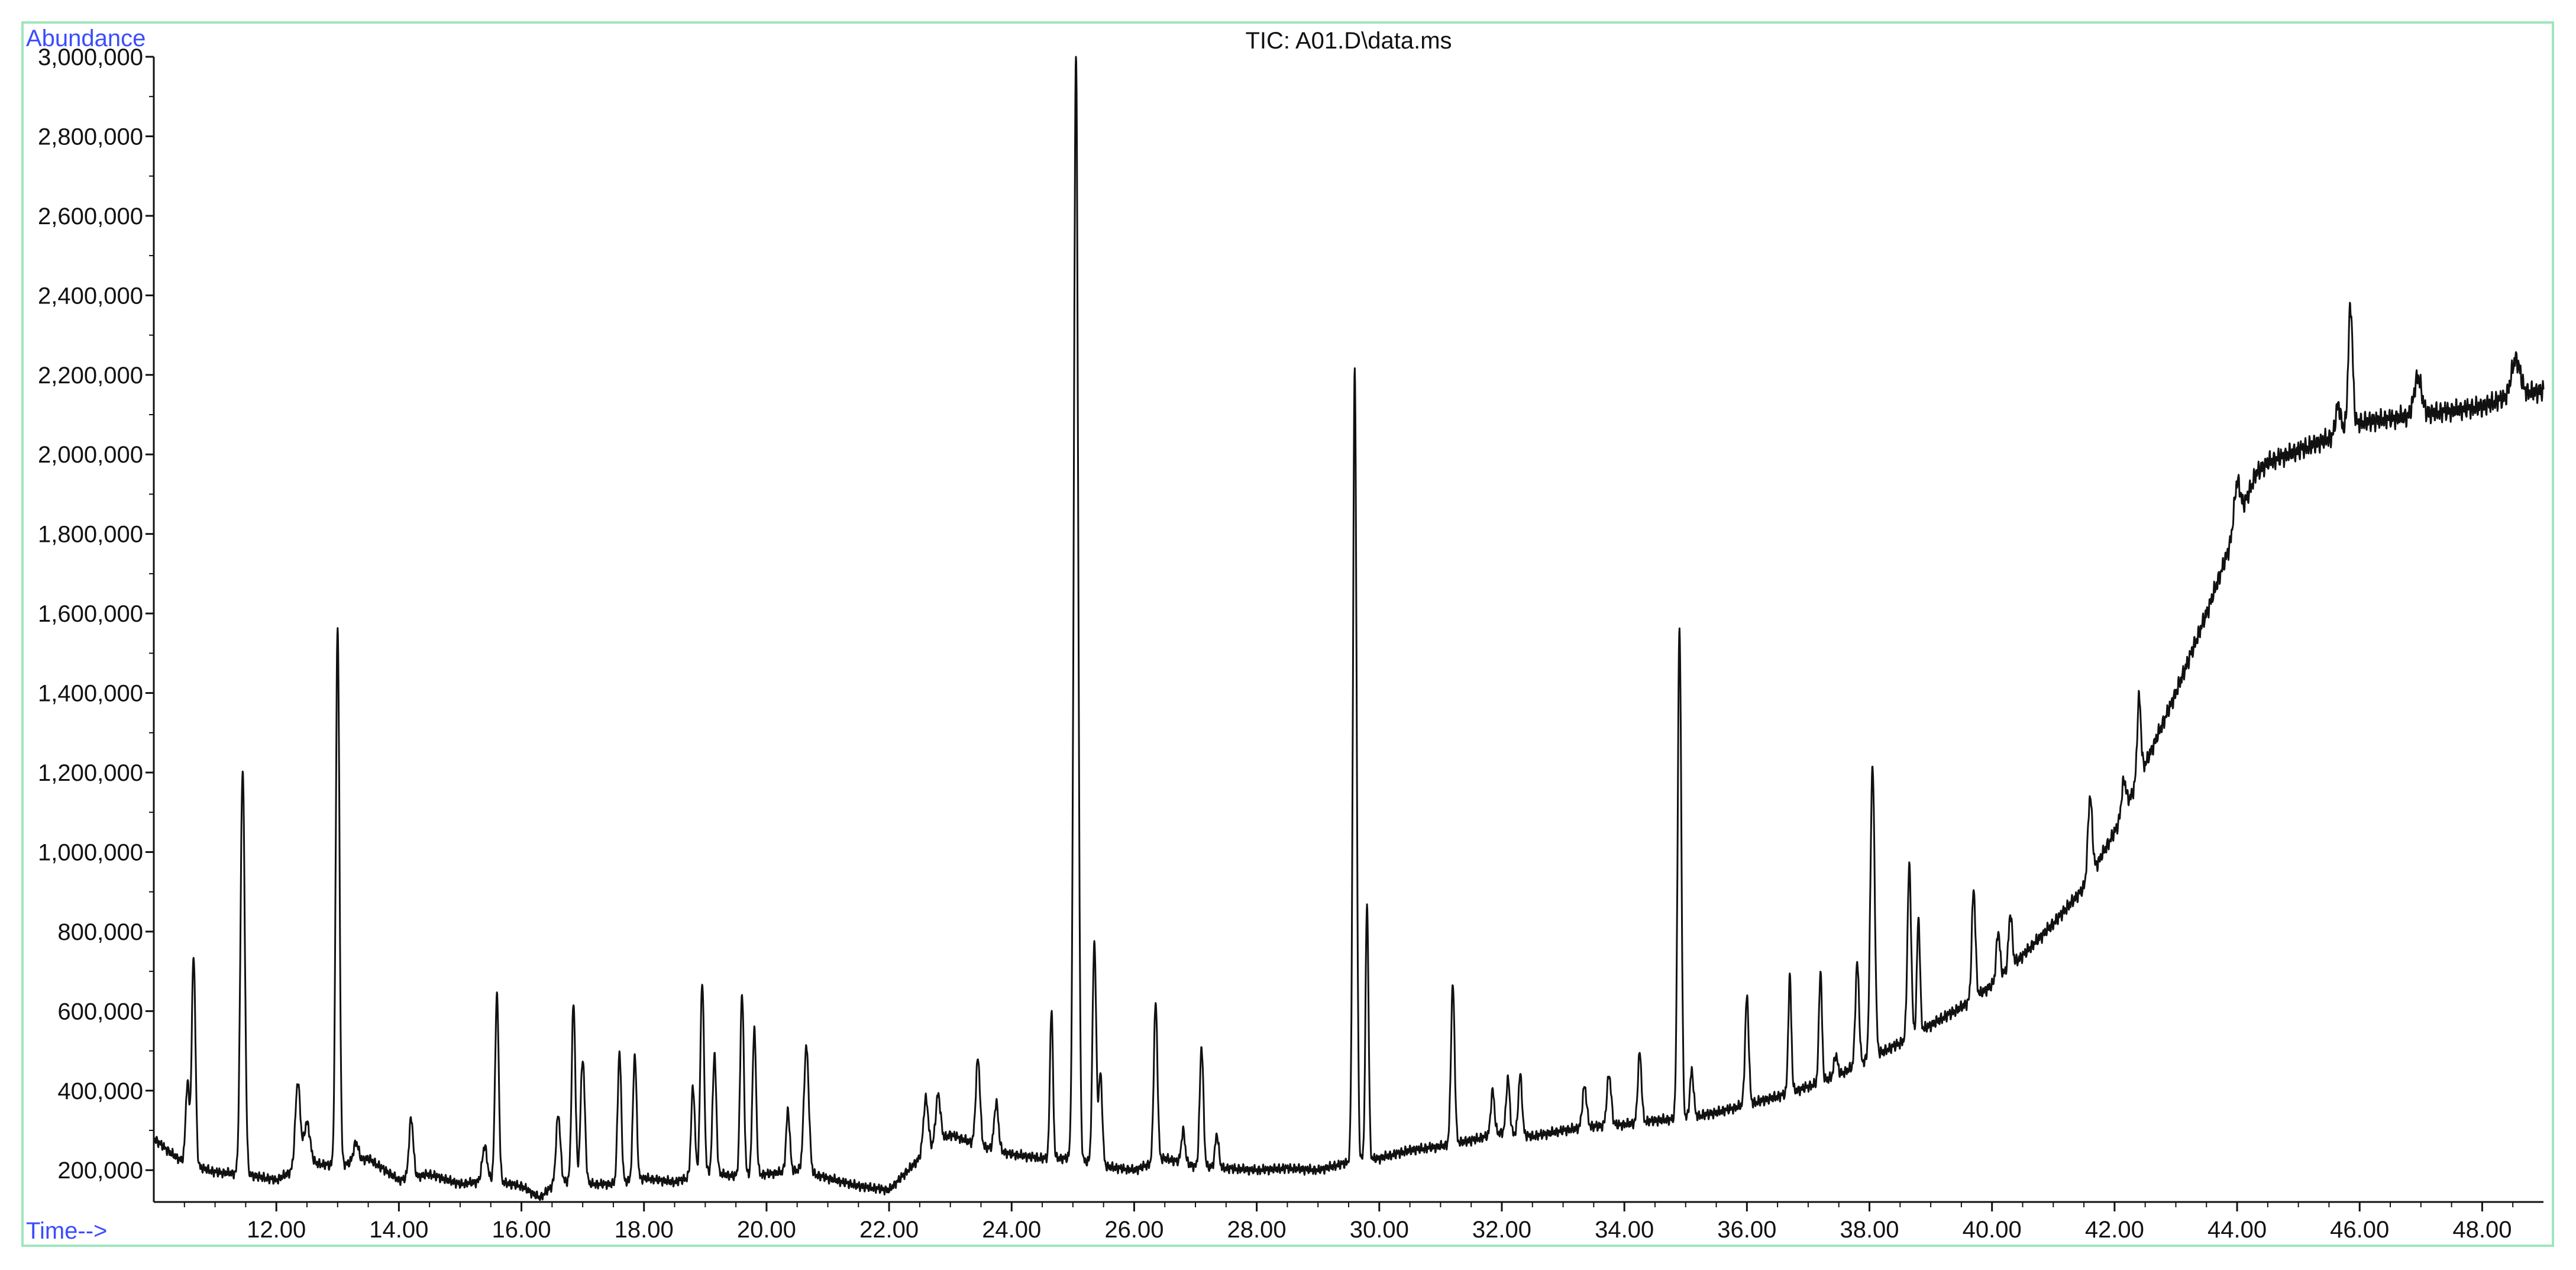 The height and width of the screenshot is (1270, 2576). I want to click on x-tick-label: 14.00, so click(398, 1230).